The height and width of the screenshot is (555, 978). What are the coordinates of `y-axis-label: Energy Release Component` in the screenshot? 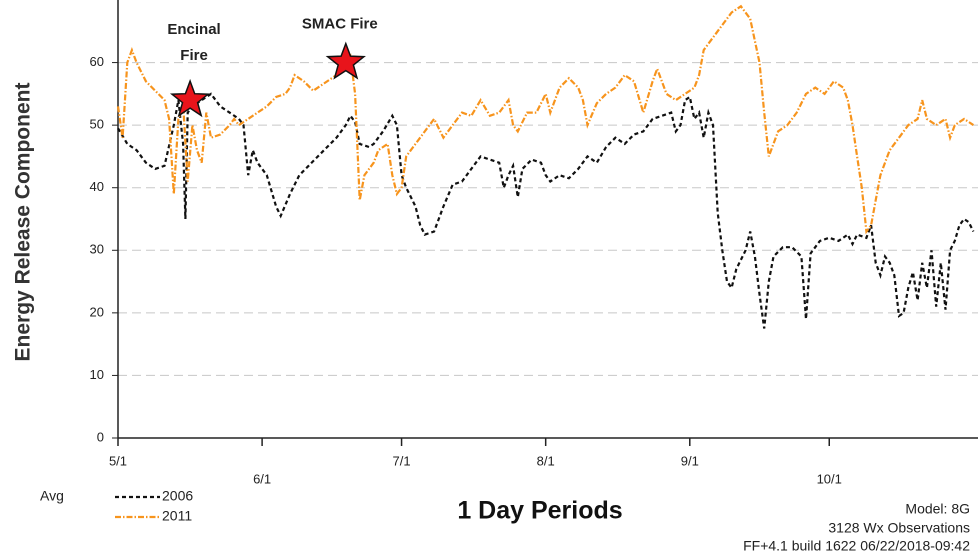 It's located at (23, 222).